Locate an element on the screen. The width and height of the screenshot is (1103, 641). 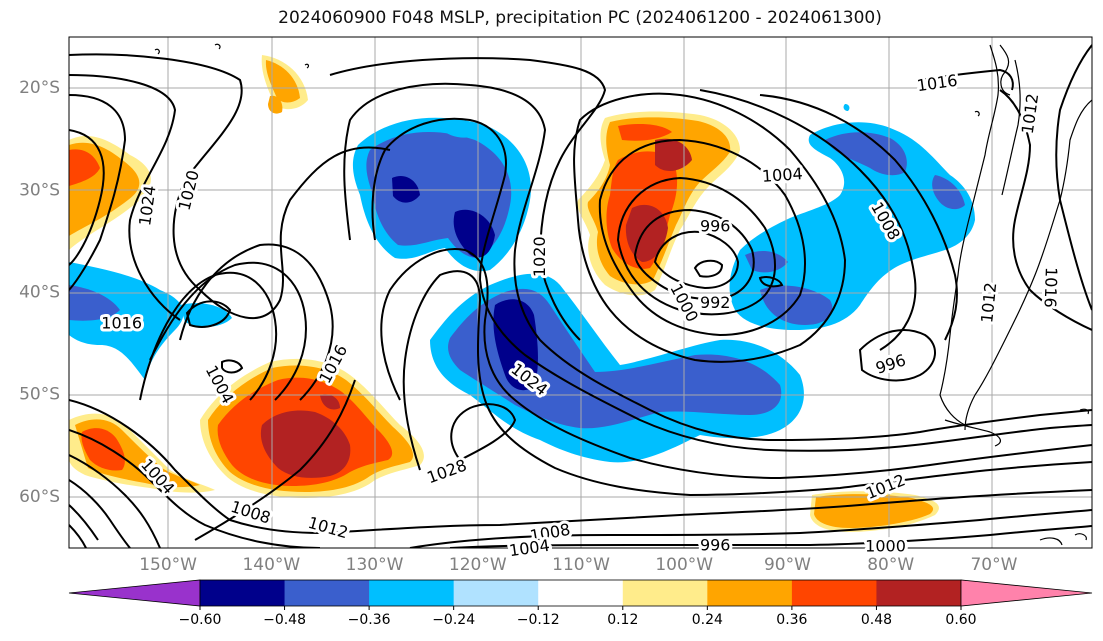
contour-label: 1020 is located at coordinates (539, 256).